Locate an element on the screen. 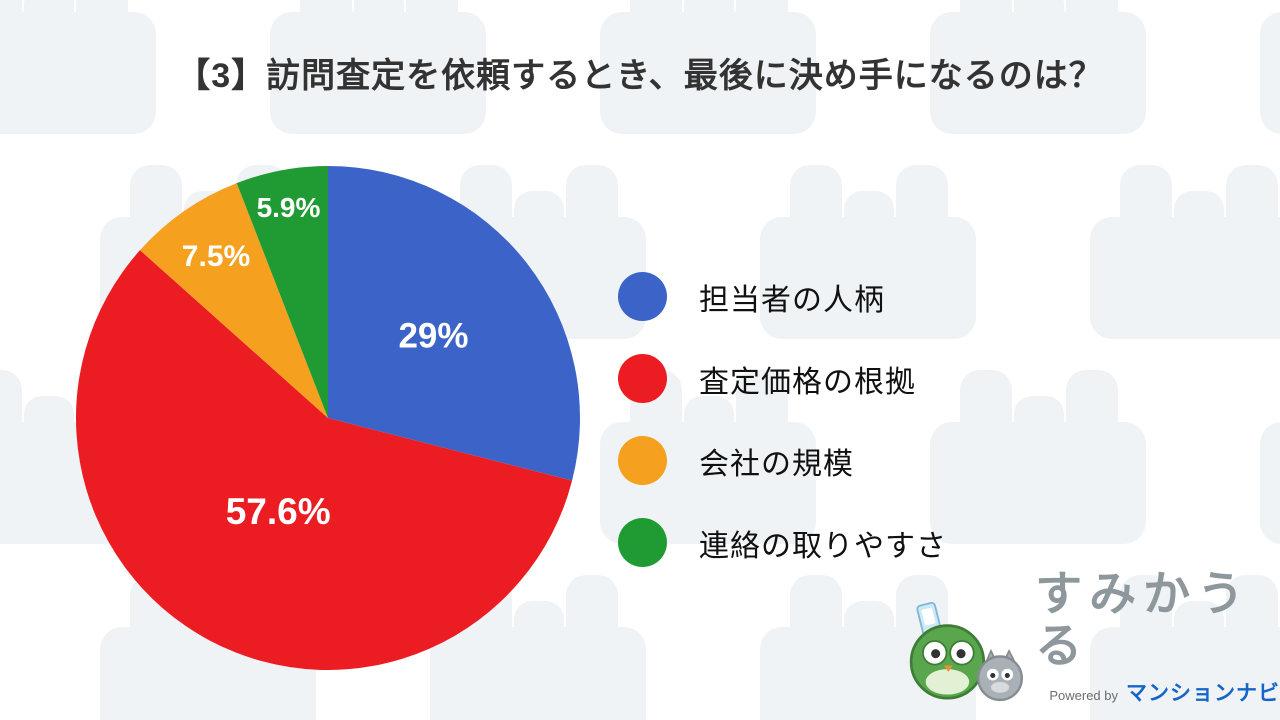 This screenshot has height=720, width=1280. pie-slice-label-2: 7.5% is located at coordinates (216, 256).